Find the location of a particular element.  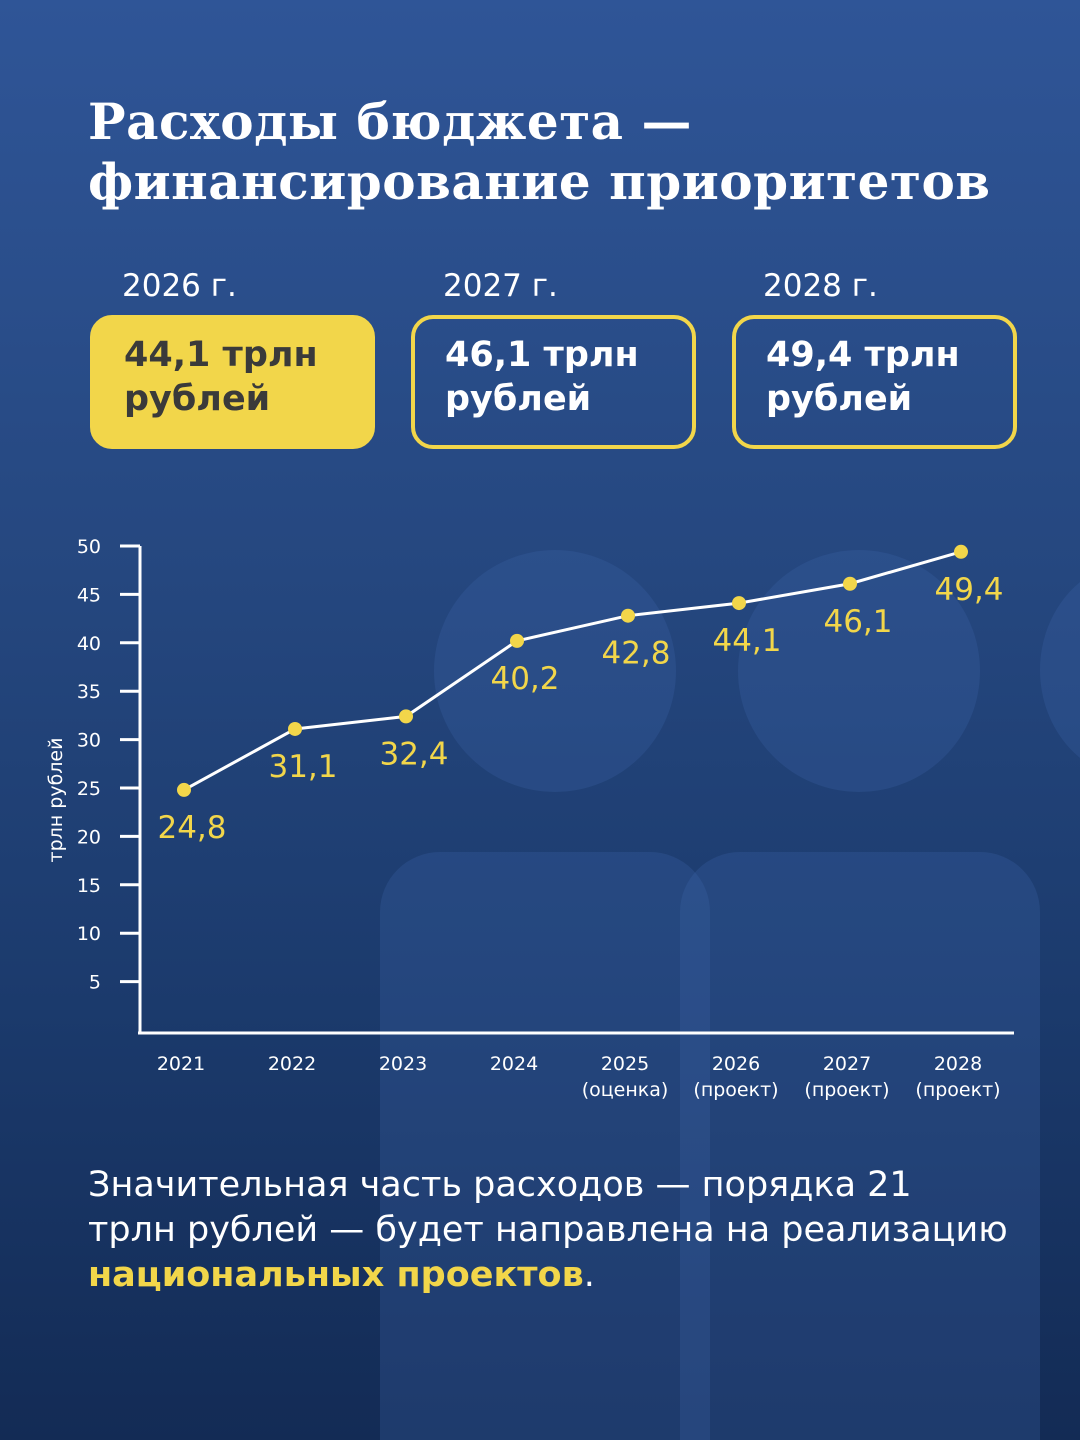

card-value: 46,1 трлн is located at coordinates (542, 355).